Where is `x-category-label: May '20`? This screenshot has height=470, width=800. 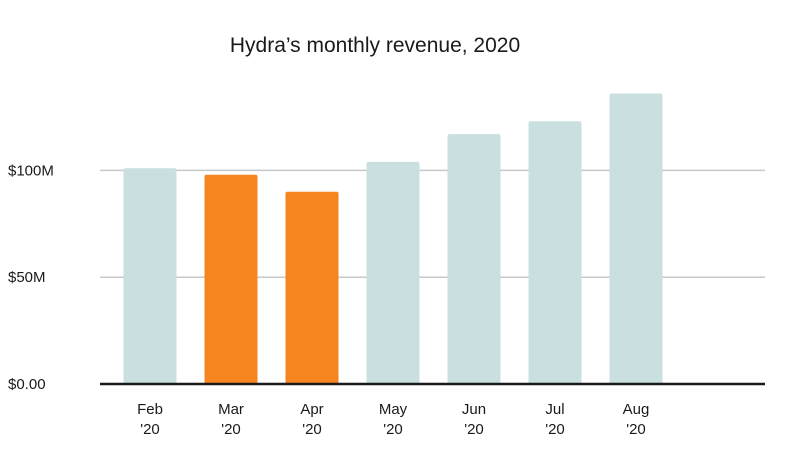
x-category-label: May '20 is located at coordinates (393, 419).